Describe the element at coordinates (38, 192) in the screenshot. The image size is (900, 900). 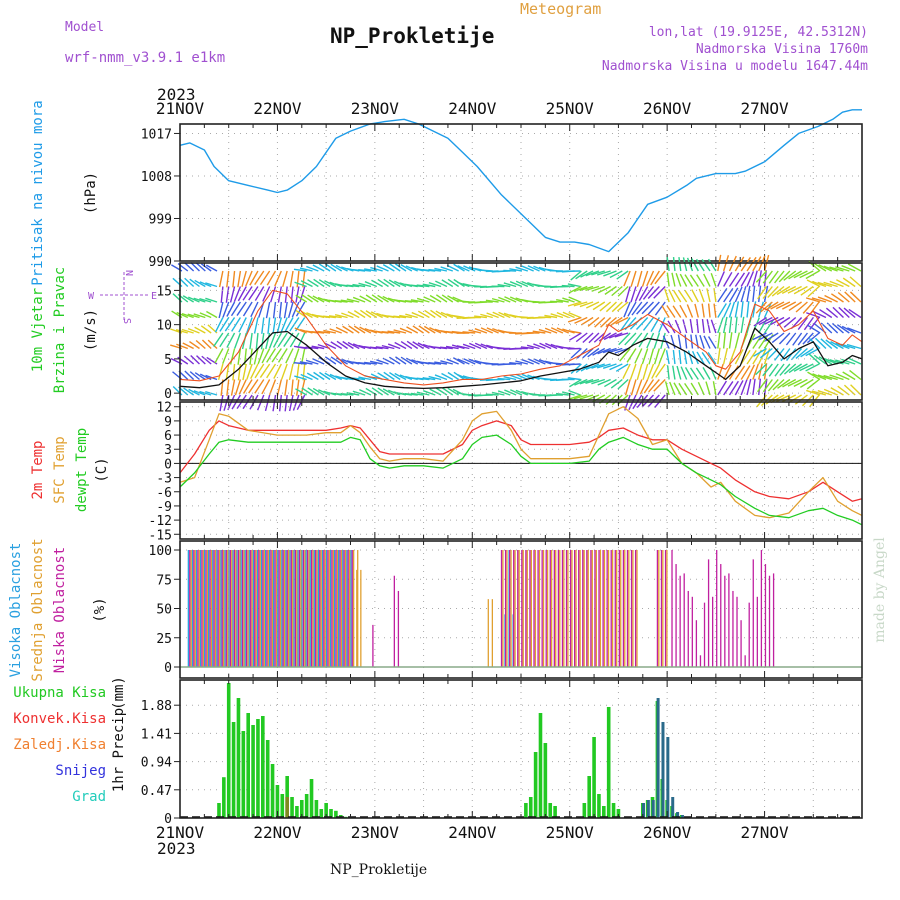
I see `pressure-ylabel: Pritisak na nivou mora` at that location.